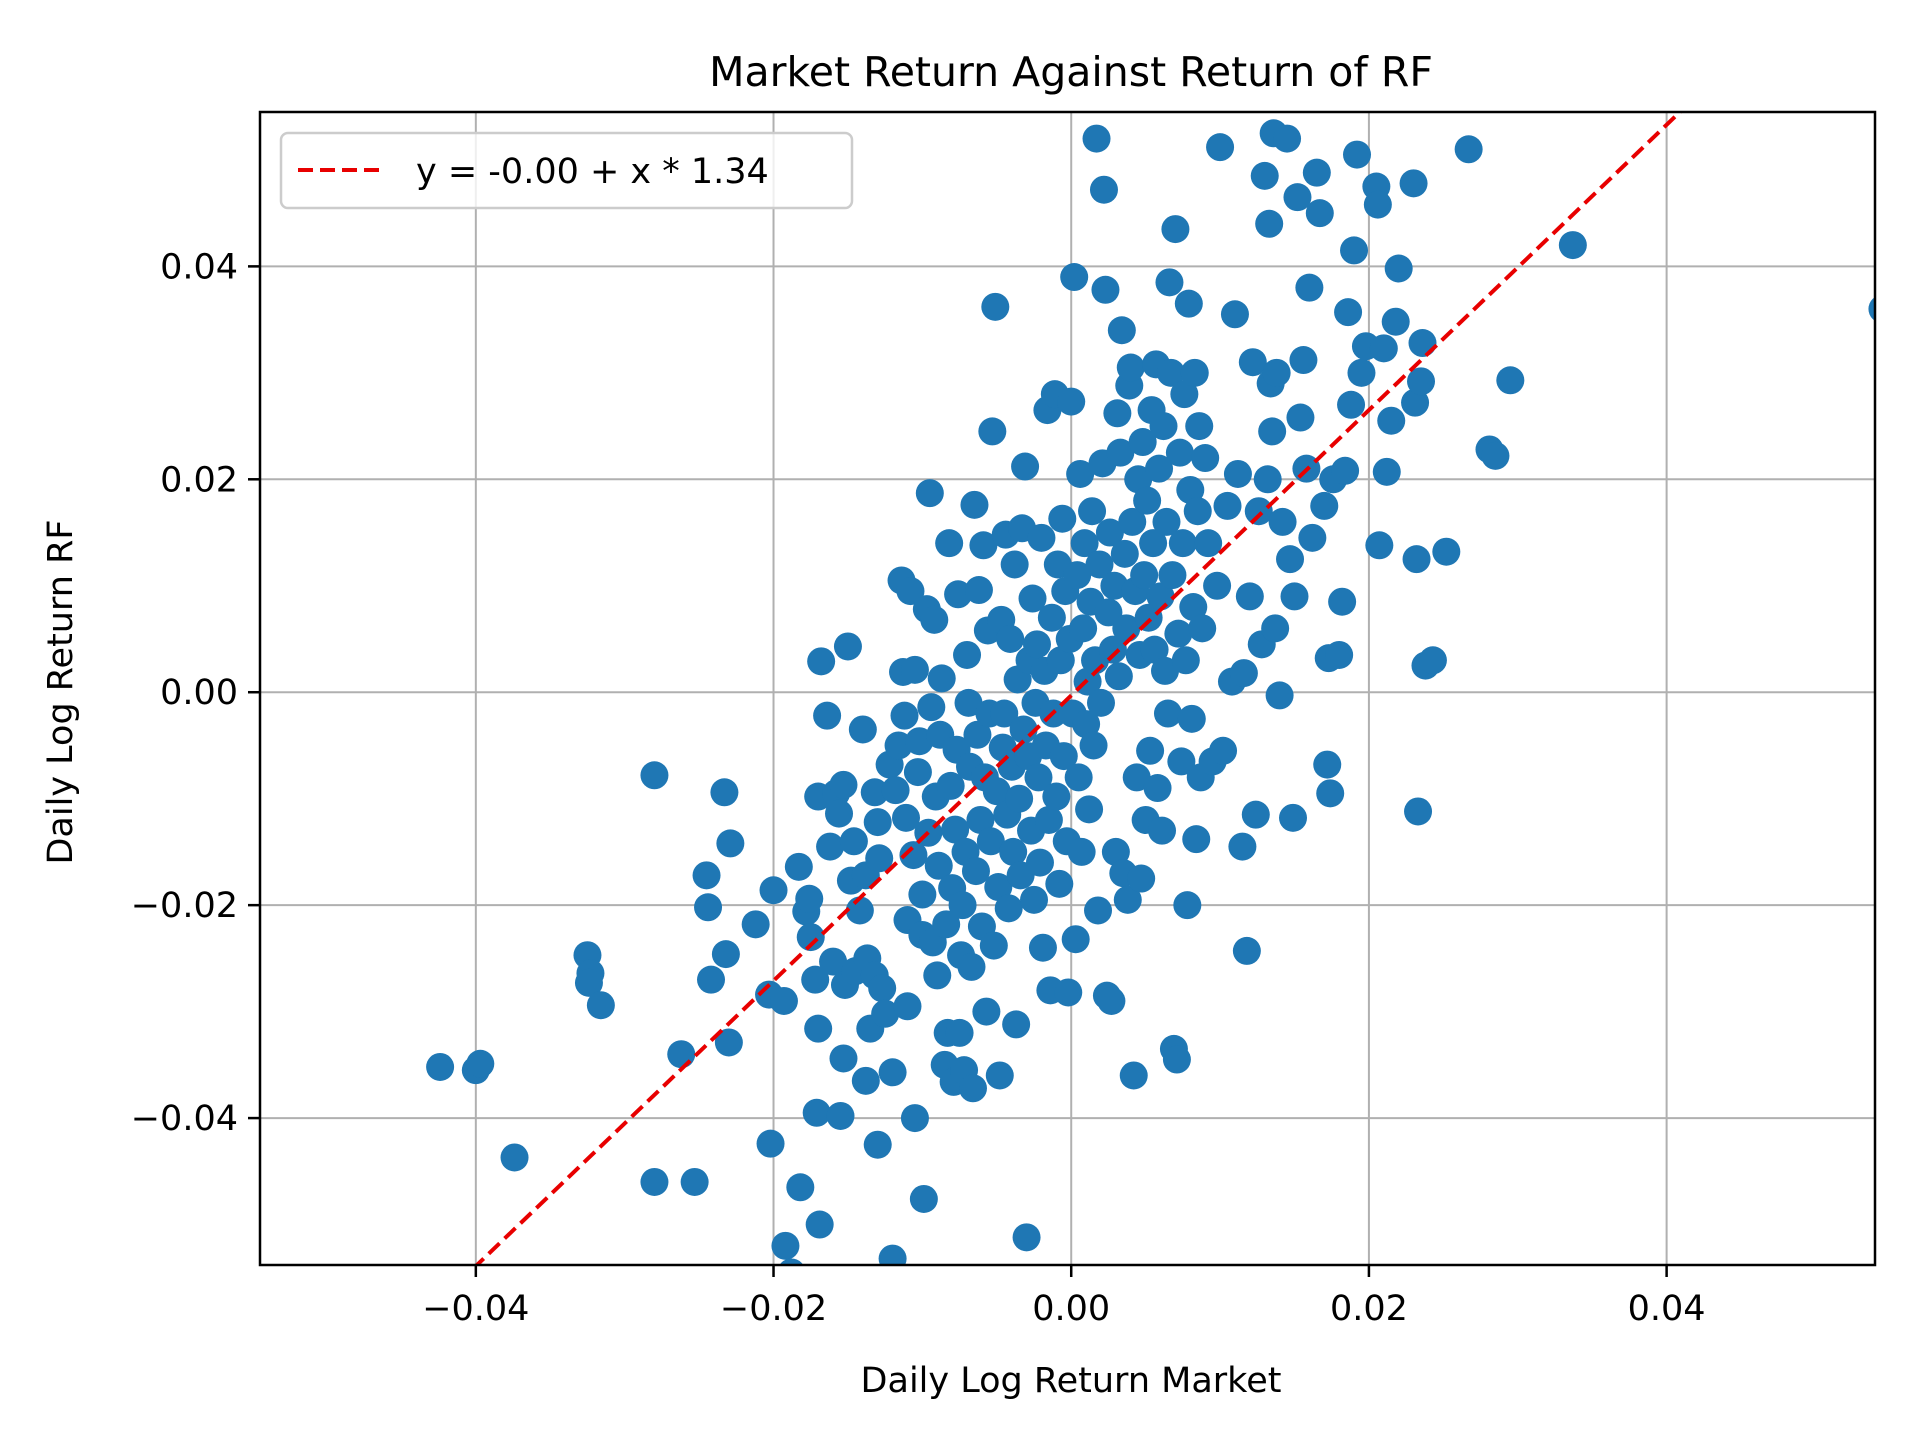  What do you see at coordinates (184, 1119) in the screenshot?
I see `y-tick-label: −0.04` at bounding box center [184, 1119].